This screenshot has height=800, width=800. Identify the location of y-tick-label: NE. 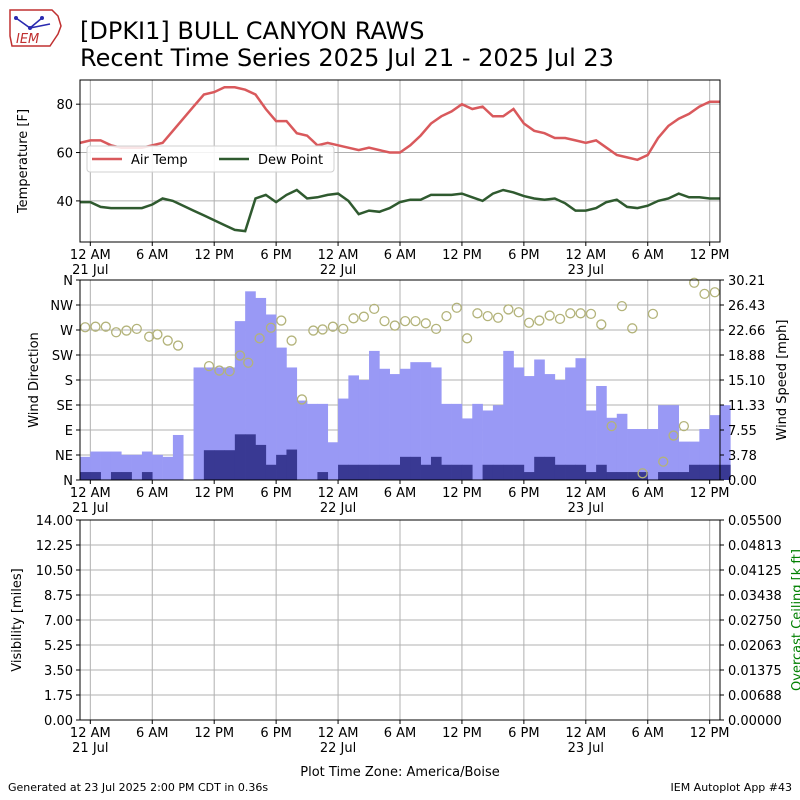
(64, 456).